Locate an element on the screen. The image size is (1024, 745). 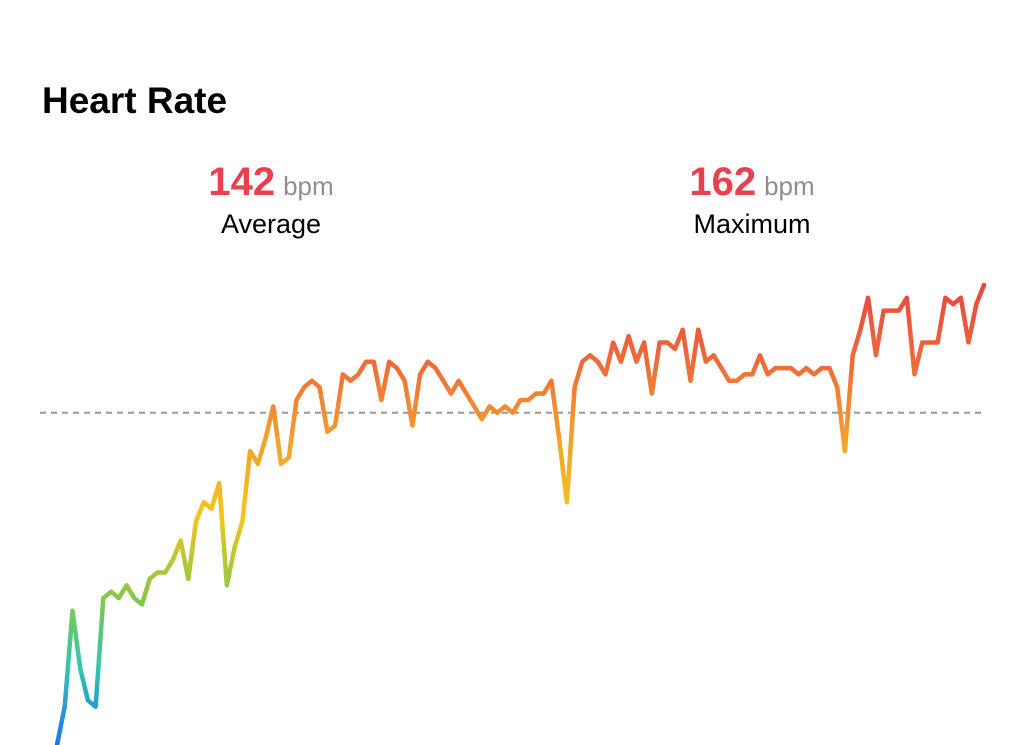
stat-label: Maximum is located at coordinates (751, 224).